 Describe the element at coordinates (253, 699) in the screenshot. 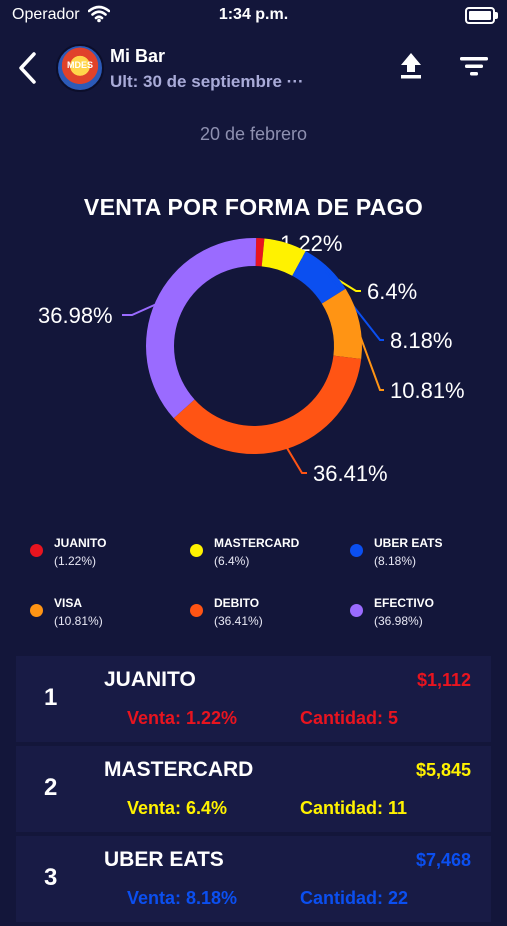

I see `payment-row: 1 JUANITO $1,112 Venta: 1.22% Cantidad: 5` at that location.